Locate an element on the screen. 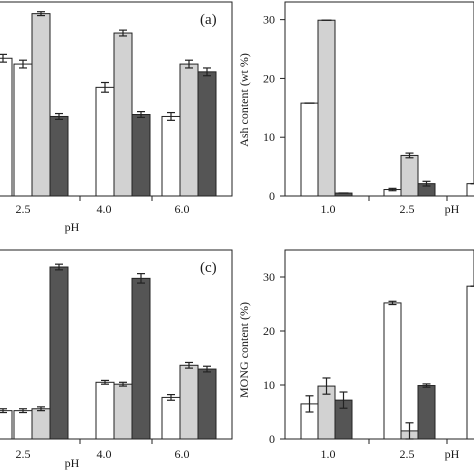 Image resolution: width=474 pixels, height=474 pixels. y-axis-label: Ash content (wt %) is located at coordinates (244, 100).